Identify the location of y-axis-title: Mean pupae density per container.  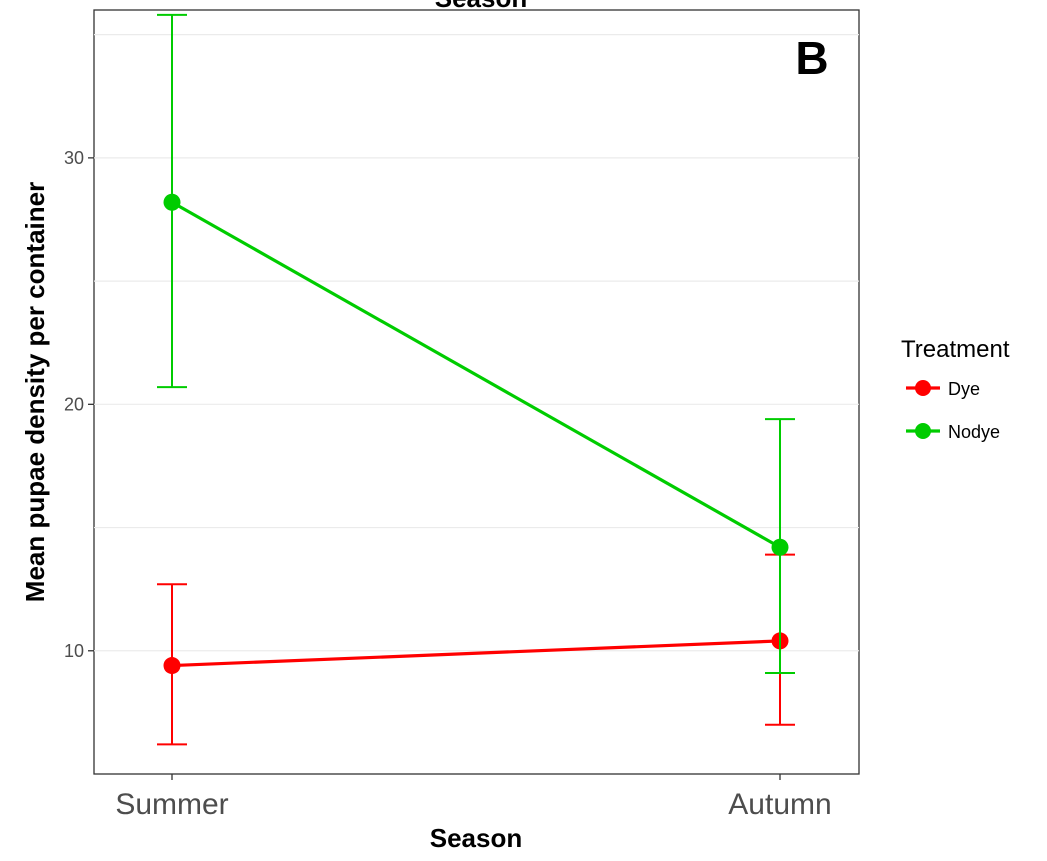
(35, 392).